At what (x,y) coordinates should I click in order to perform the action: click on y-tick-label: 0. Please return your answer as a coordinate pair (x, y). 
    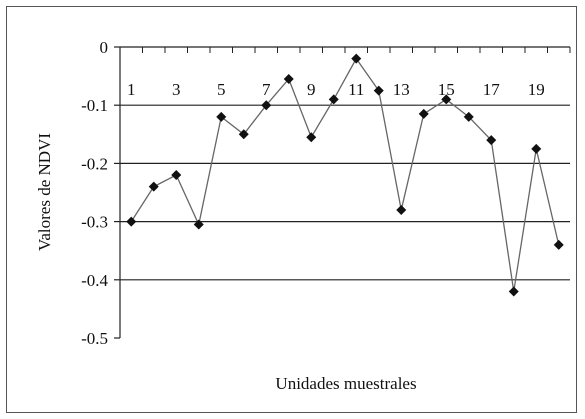
    Looking at the image, I should click on (104, 47).